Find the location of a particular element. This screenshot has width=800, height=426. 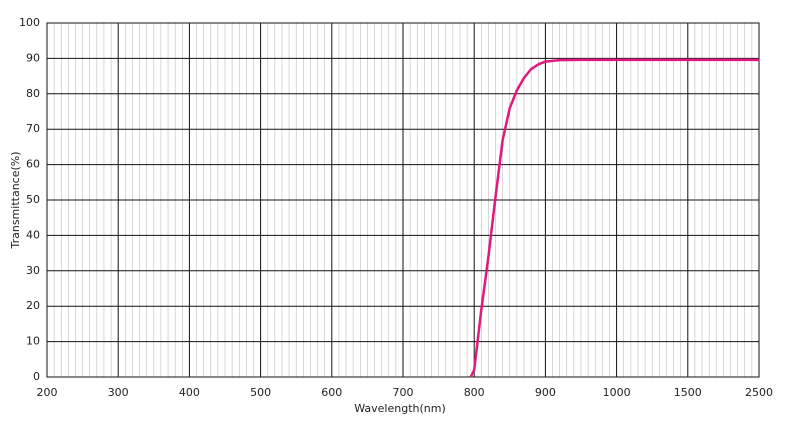

y-tick-label: 90 is located at coordinates (33, 57).